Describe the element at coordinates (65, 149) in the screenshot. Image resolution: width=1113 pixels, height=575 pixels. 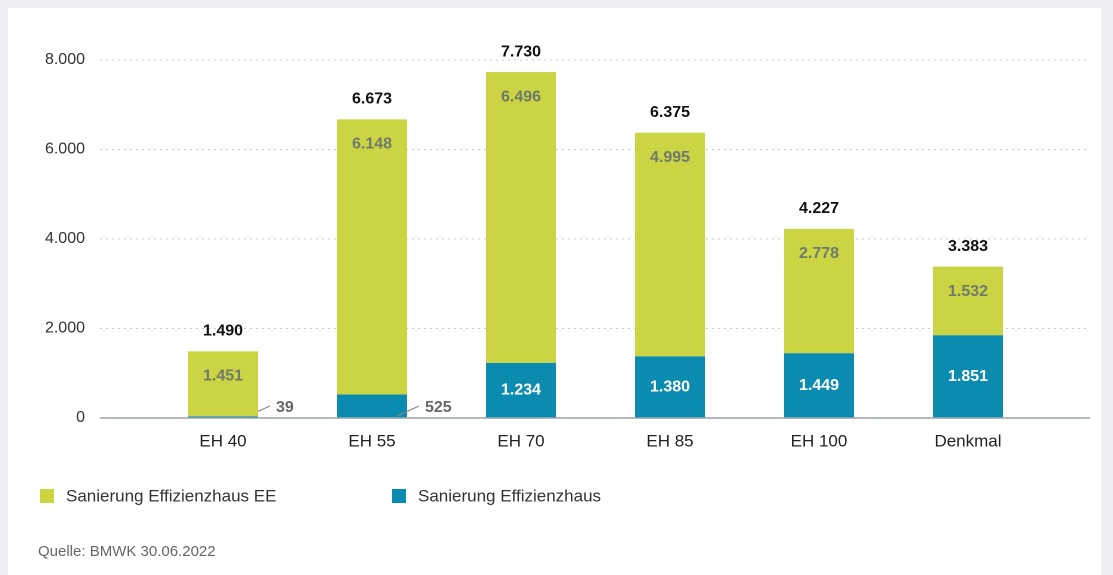
I see `y-tick-label: 6.000` at that location.